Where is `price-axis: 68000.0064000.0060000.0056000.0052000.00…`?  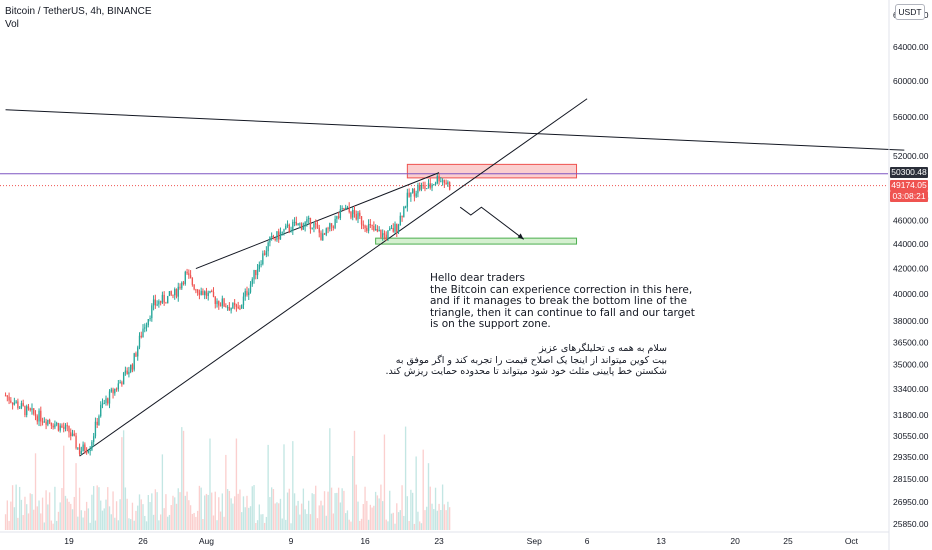
price-axis: 68000.0064000.0060000.0056000.0052000.00… is located at coordinates (908, 275).